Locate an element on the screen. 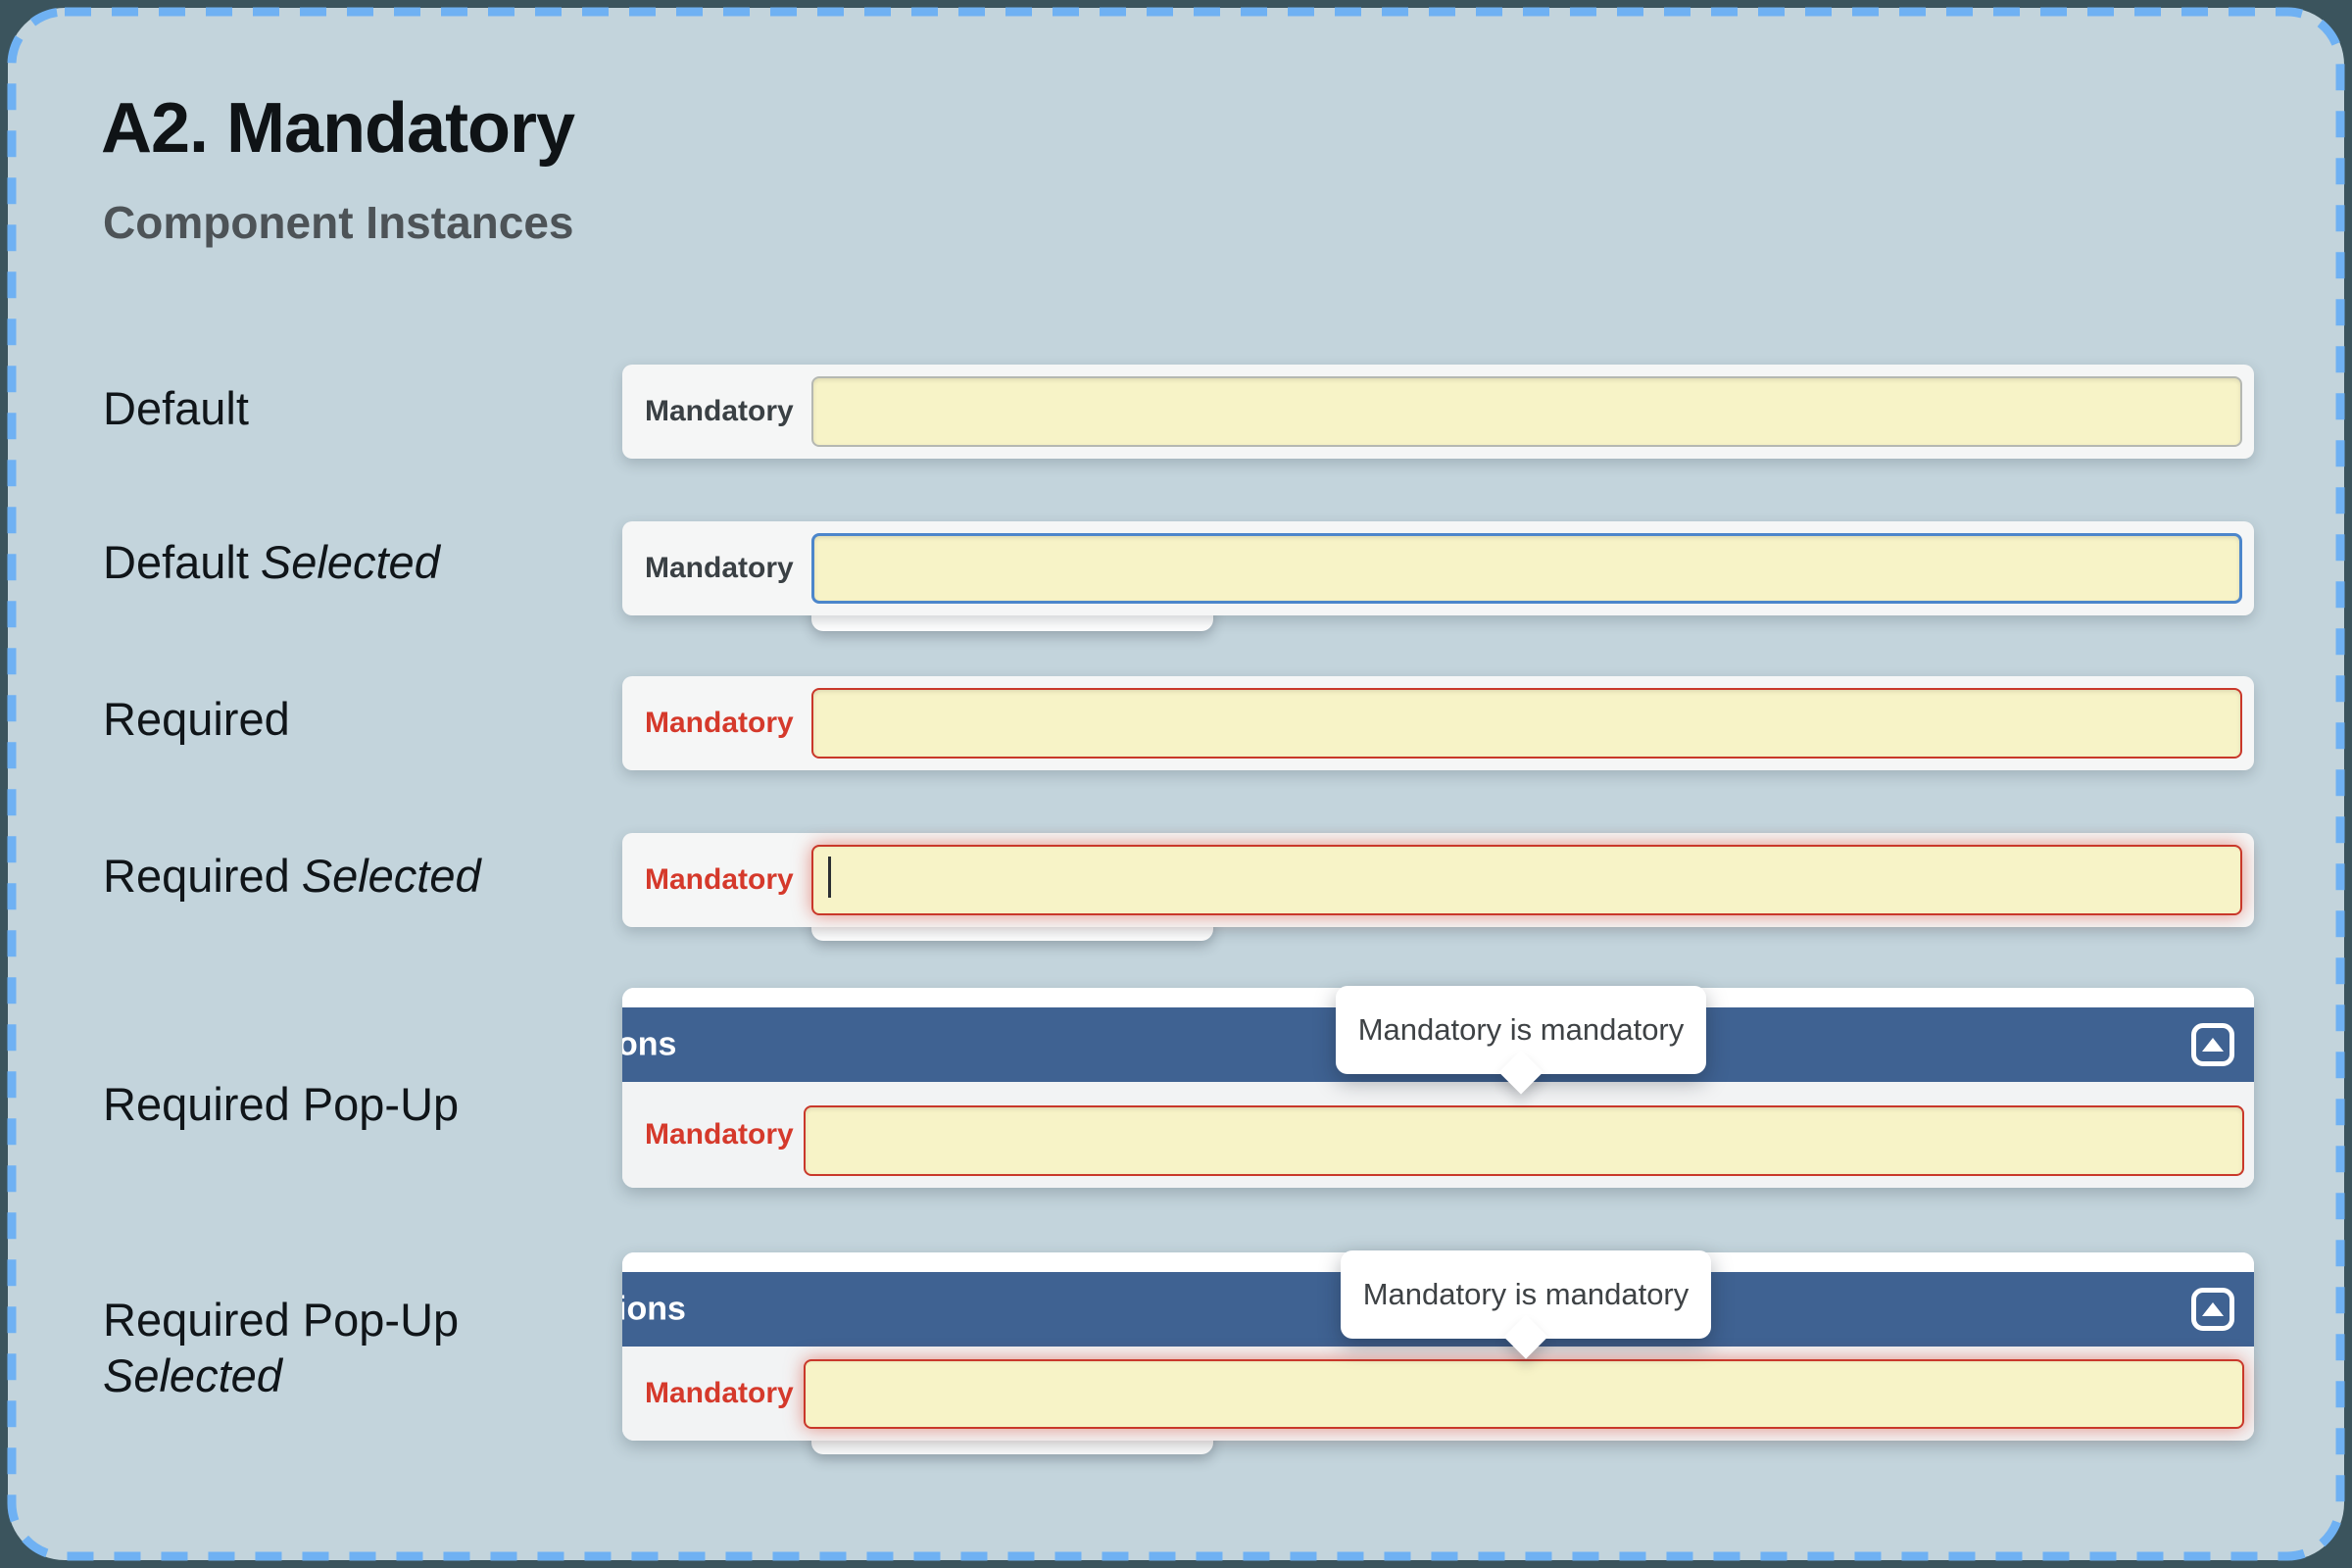  popup-header-title: ions is located at coordinates (654, 1309).